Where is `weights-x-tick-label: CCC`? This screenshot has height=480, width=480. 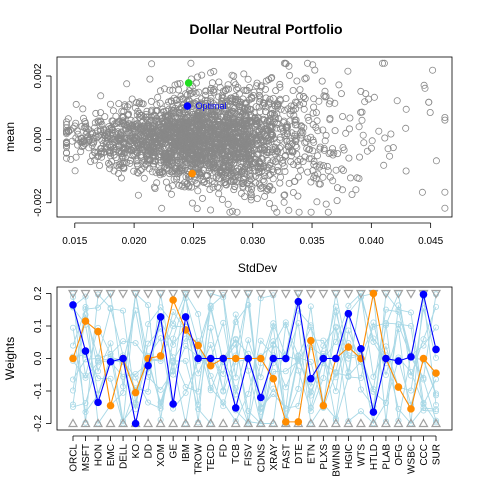 weights-x-tick-label: CCC is located at coordinates (424, 455).